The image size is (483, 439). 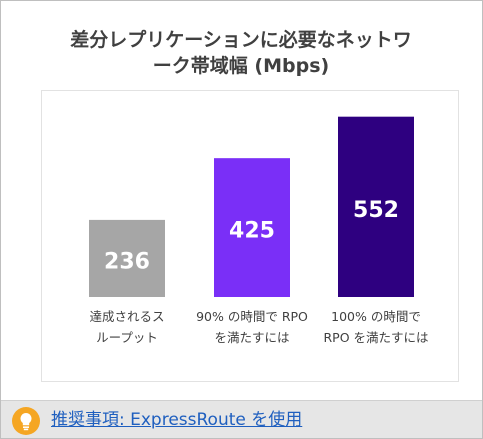 What do you see at coordinates (376, 316) in the screenshot?
I see `category-label: 100% の時間で` at bounding box center [376, 316].